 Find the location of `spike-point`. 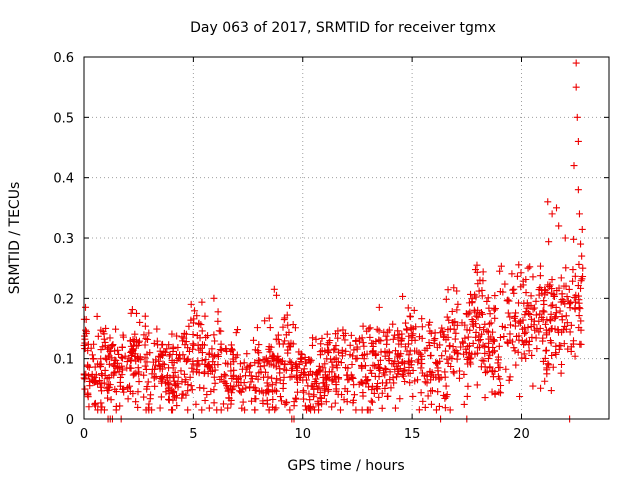

spike-point is located at coordinates (97, 316).